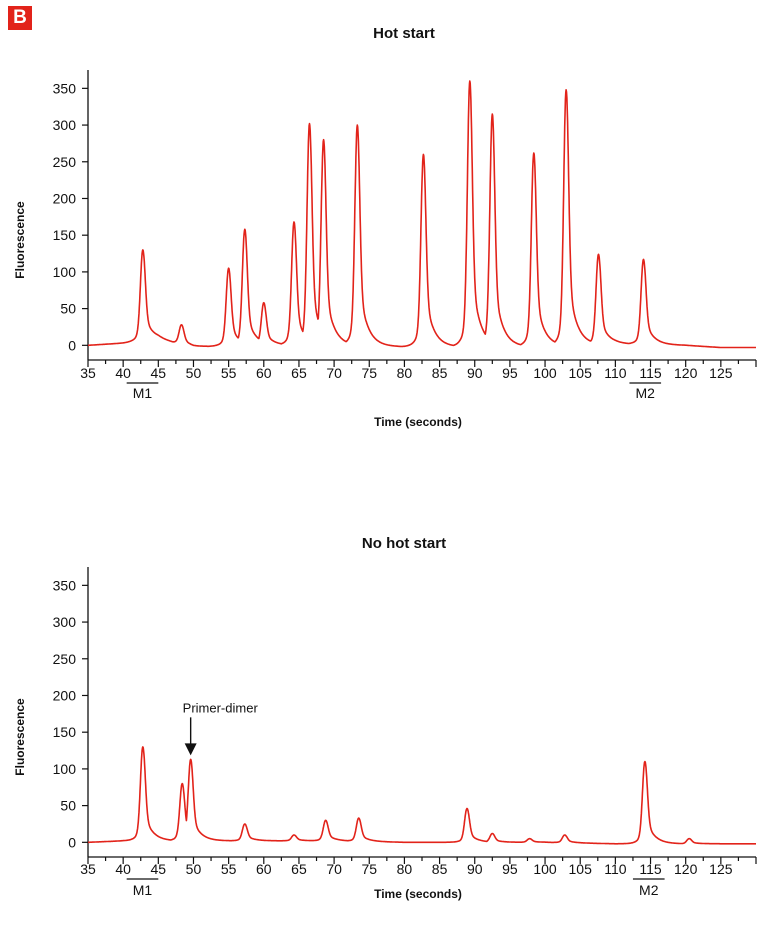 The width and height of the screenshot is (758, 925). Describe the element at coordinates (422, 795) in the screenshot. I see `fluorescence-trace` at that location.